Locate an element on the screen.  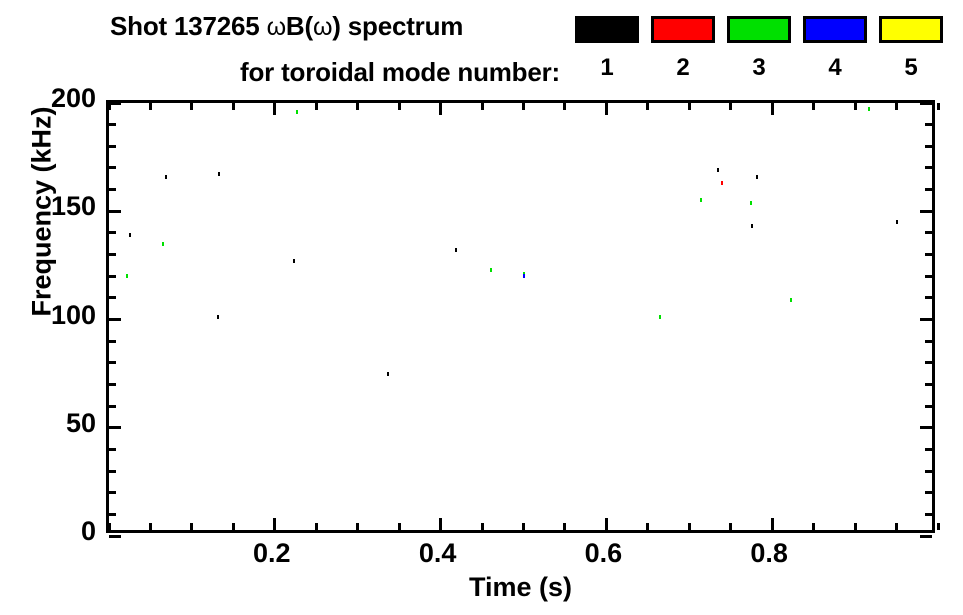
y-tick-label-150: 150 is located at coordinates (73, 206).